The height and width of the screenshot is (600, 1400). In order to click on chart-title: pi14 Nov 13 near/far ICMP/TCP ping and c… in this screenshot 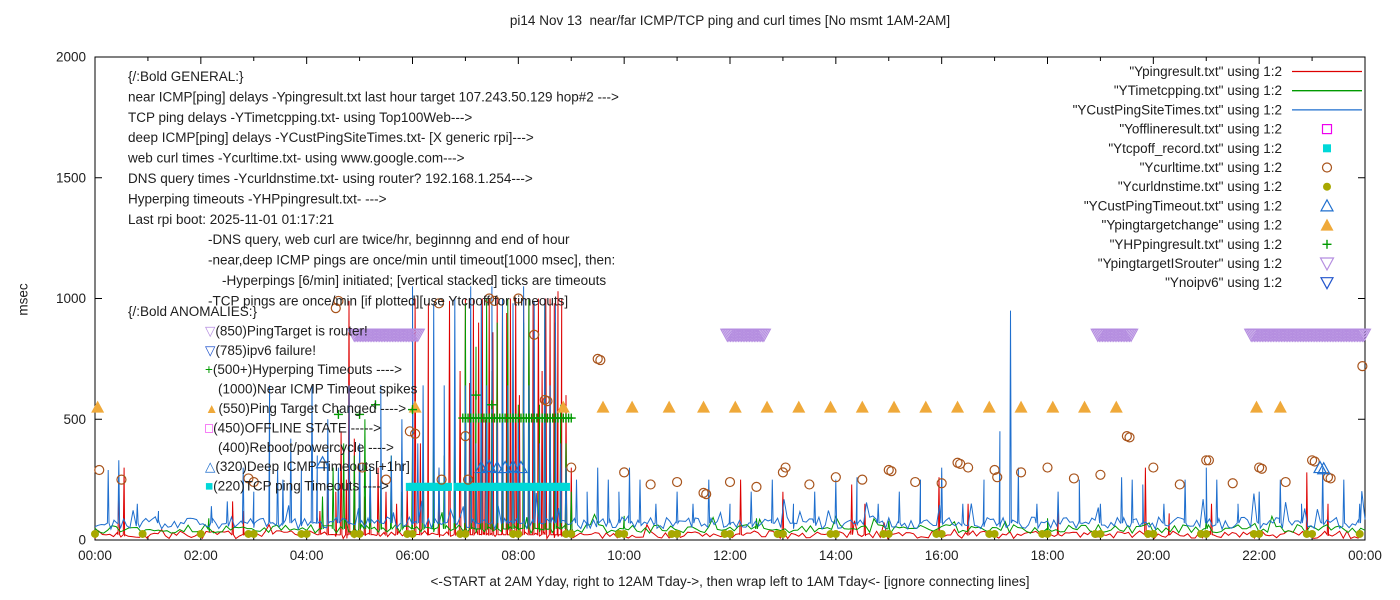, I will do `click(730, 20)`.